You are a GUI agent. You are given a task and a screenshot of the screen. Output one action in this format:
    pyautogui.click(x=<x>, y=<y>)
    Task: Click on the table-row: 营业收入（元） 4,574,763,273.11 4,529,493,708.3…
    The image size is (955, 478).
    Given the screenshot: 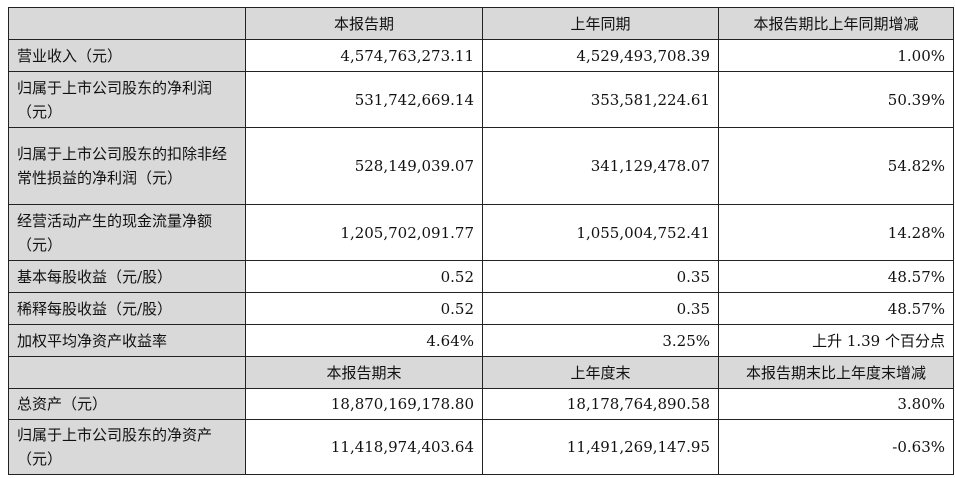 What is the action you would take?
    pyautogui.click(x=481, y=55)
    